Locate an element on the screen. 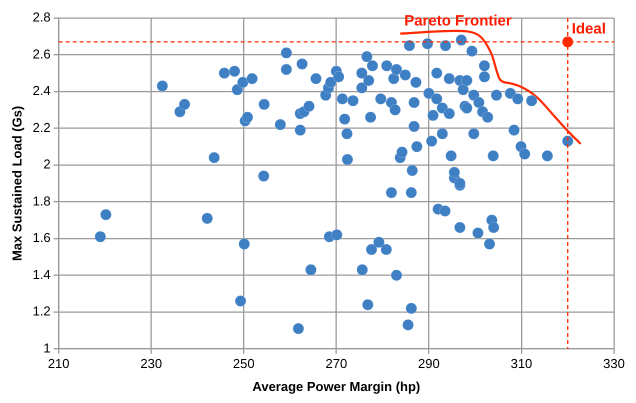  y-axis-title: Max Sustained Load (Gs) is located at coordinates (16, 184).